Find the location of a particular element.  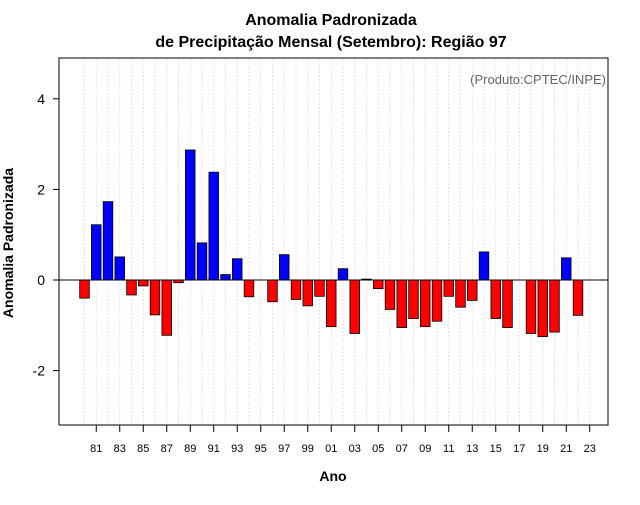

x-tick-label: 05 is located at coordinates (378, 449).